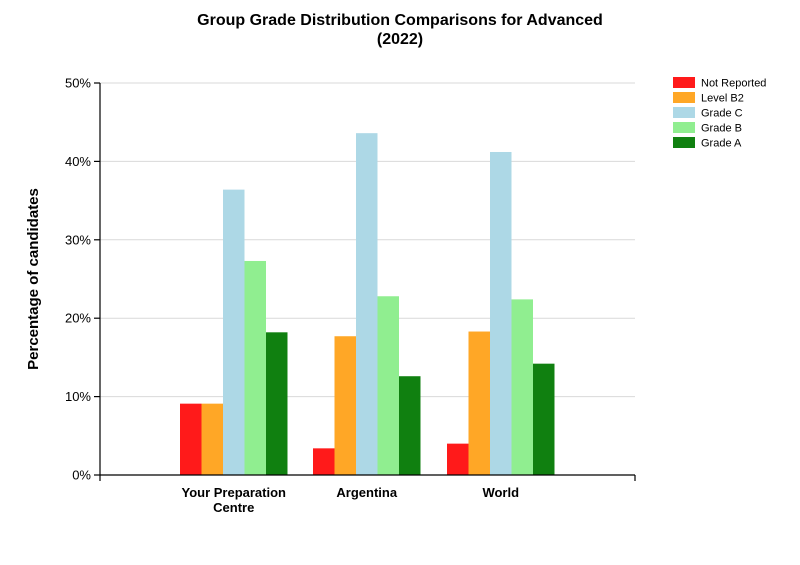 This screenshot has width=800, height=565. I want to click on y-tick-label: 0%, so click(81, 475).